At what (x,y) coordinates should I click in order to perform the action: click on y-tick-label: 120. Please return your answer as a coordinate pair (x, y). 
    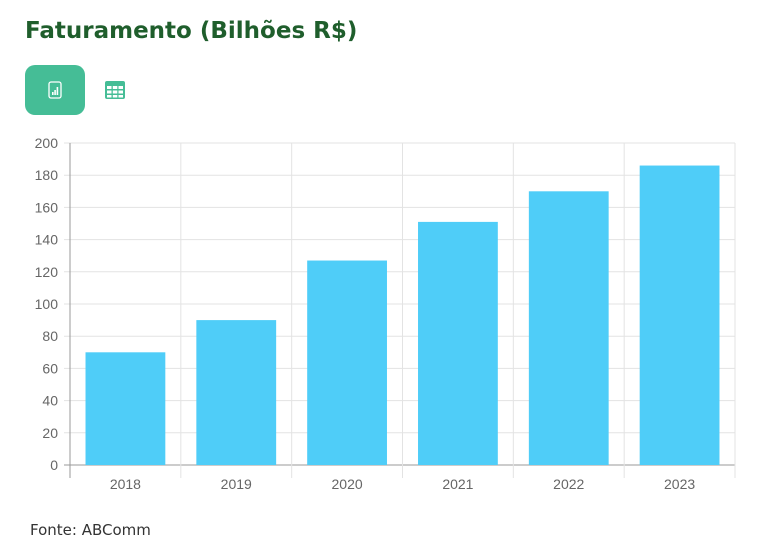
    Looking at the image, I should click on (47, 272).